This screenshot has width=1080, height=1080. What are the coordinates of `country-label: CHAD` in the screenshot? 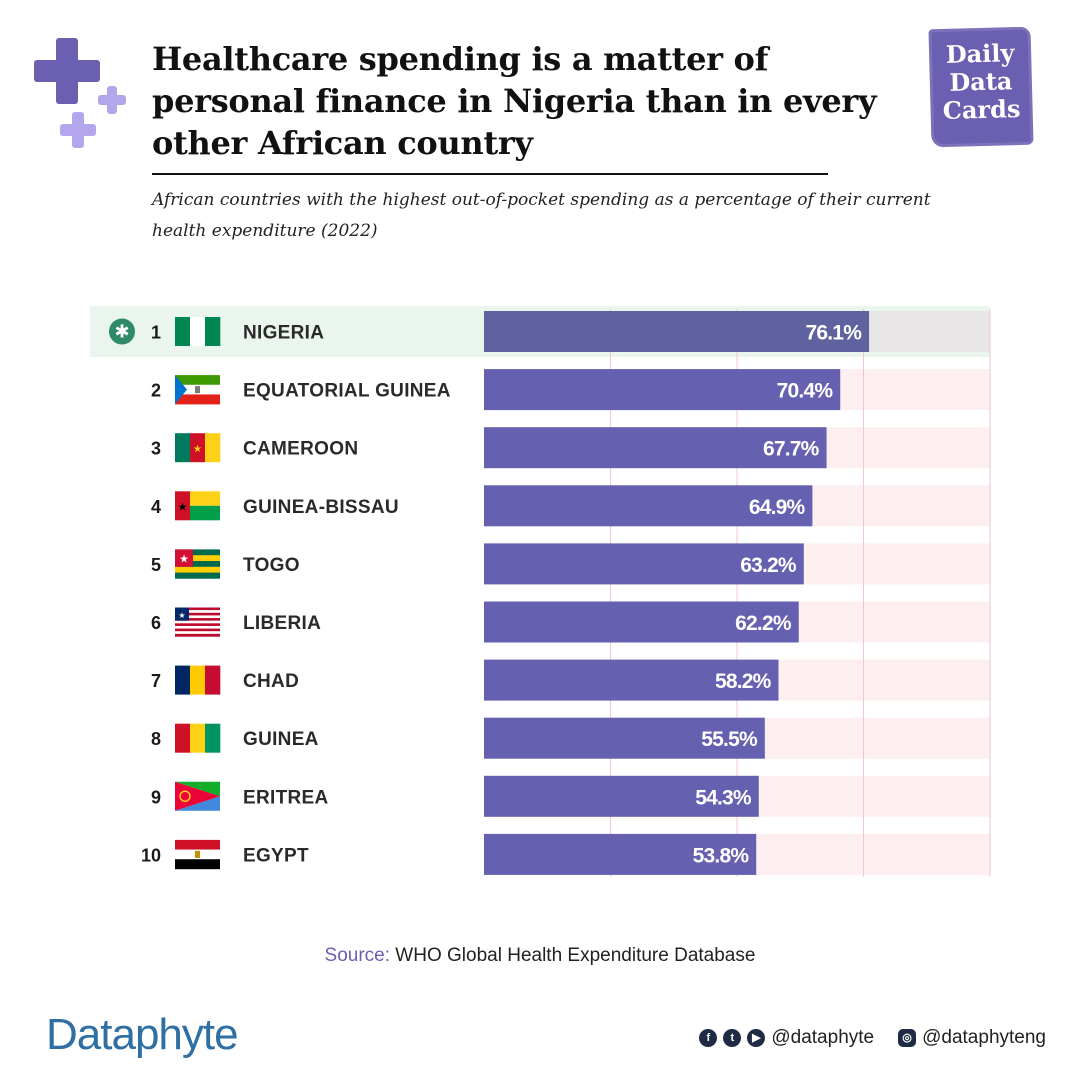 It's located at (271, 681).